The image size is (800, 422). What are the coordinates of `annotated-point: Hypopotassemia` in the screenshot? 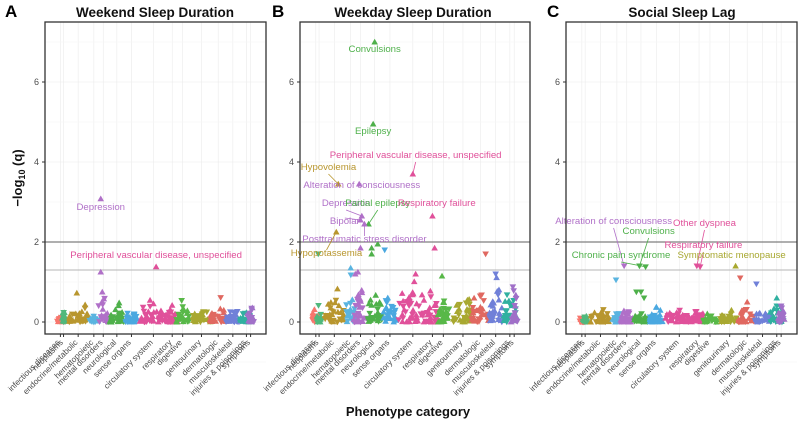 It's located at (327, 243).